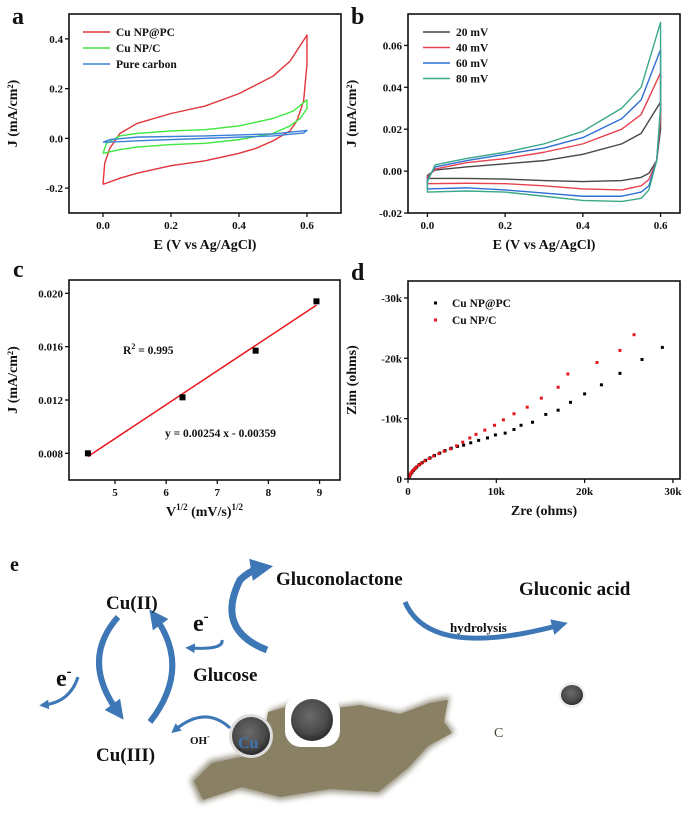 The width and height of the screenshot is (685, 816). I want to click on arrow-hydroxide, so click(201, 724).